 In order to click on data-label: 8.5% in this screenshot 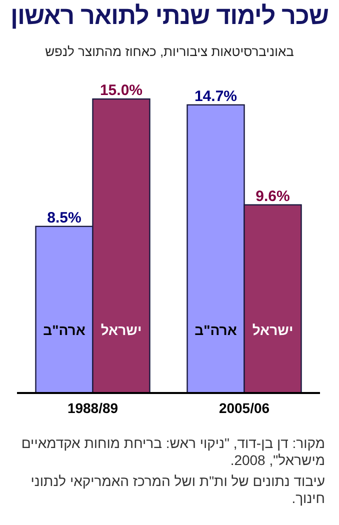, I will do `click(64, 217)`.